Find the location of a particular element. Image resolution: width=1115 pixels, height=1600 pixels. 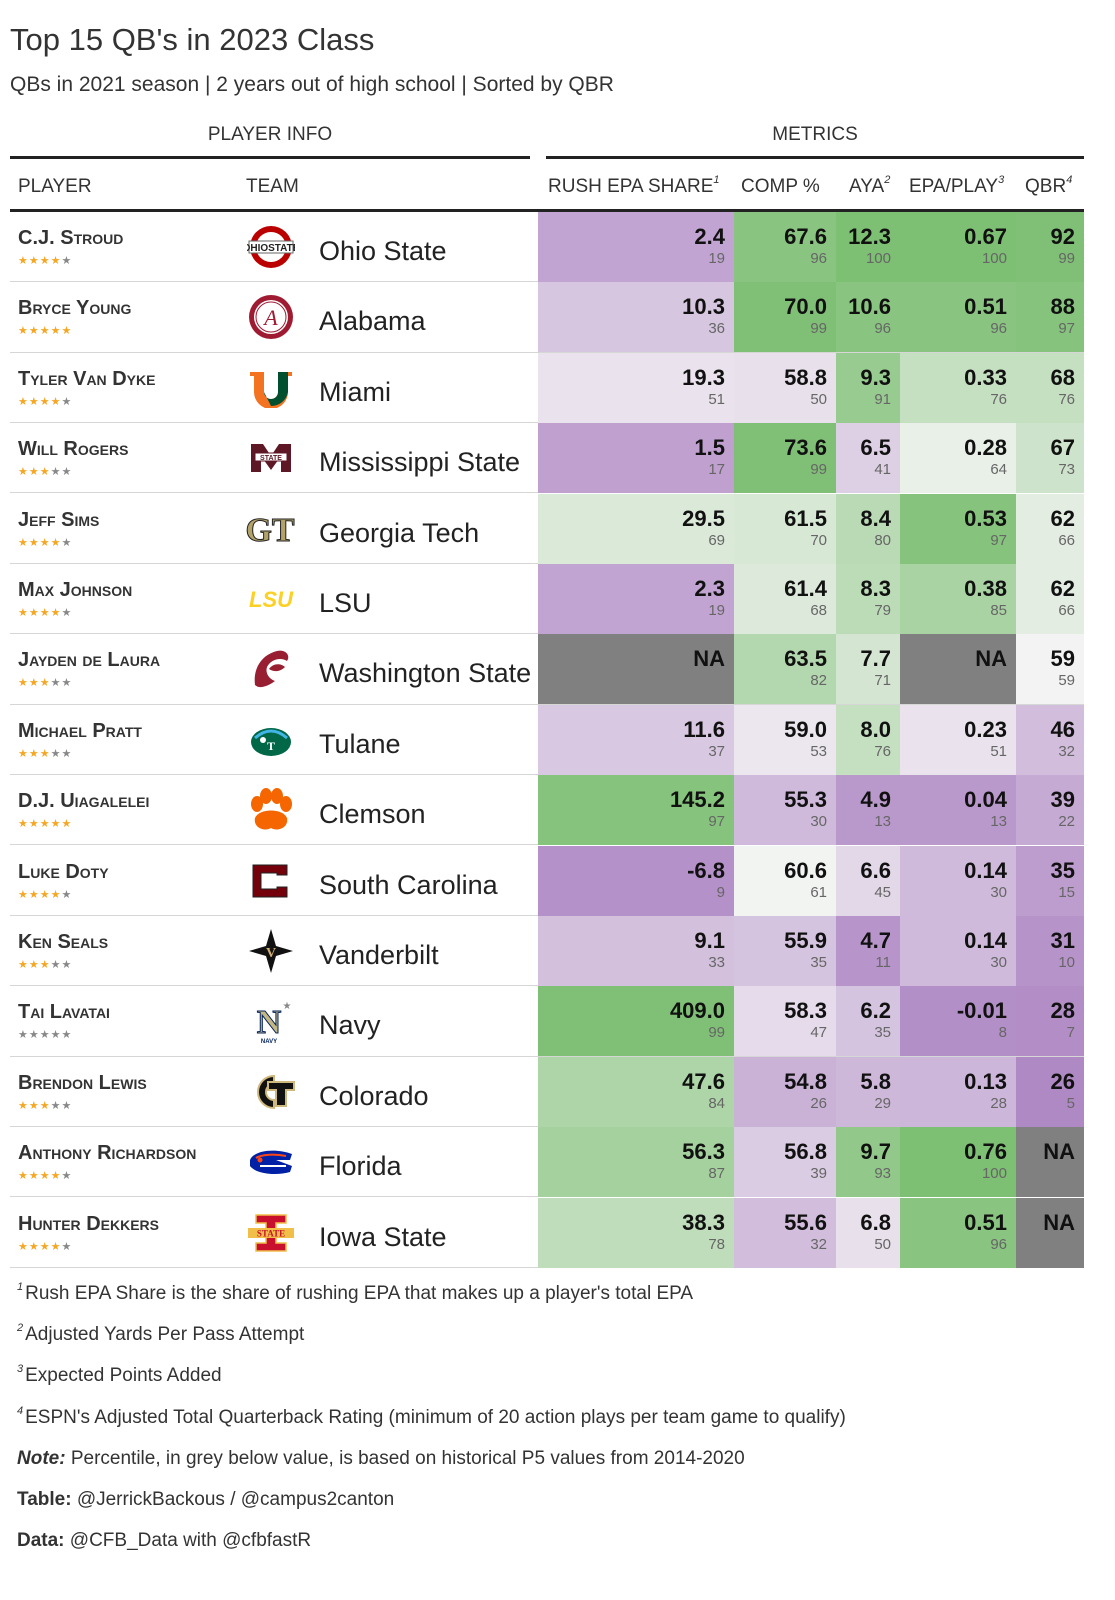

cell-percentile: 87 is located at coordinates (716, 1174).